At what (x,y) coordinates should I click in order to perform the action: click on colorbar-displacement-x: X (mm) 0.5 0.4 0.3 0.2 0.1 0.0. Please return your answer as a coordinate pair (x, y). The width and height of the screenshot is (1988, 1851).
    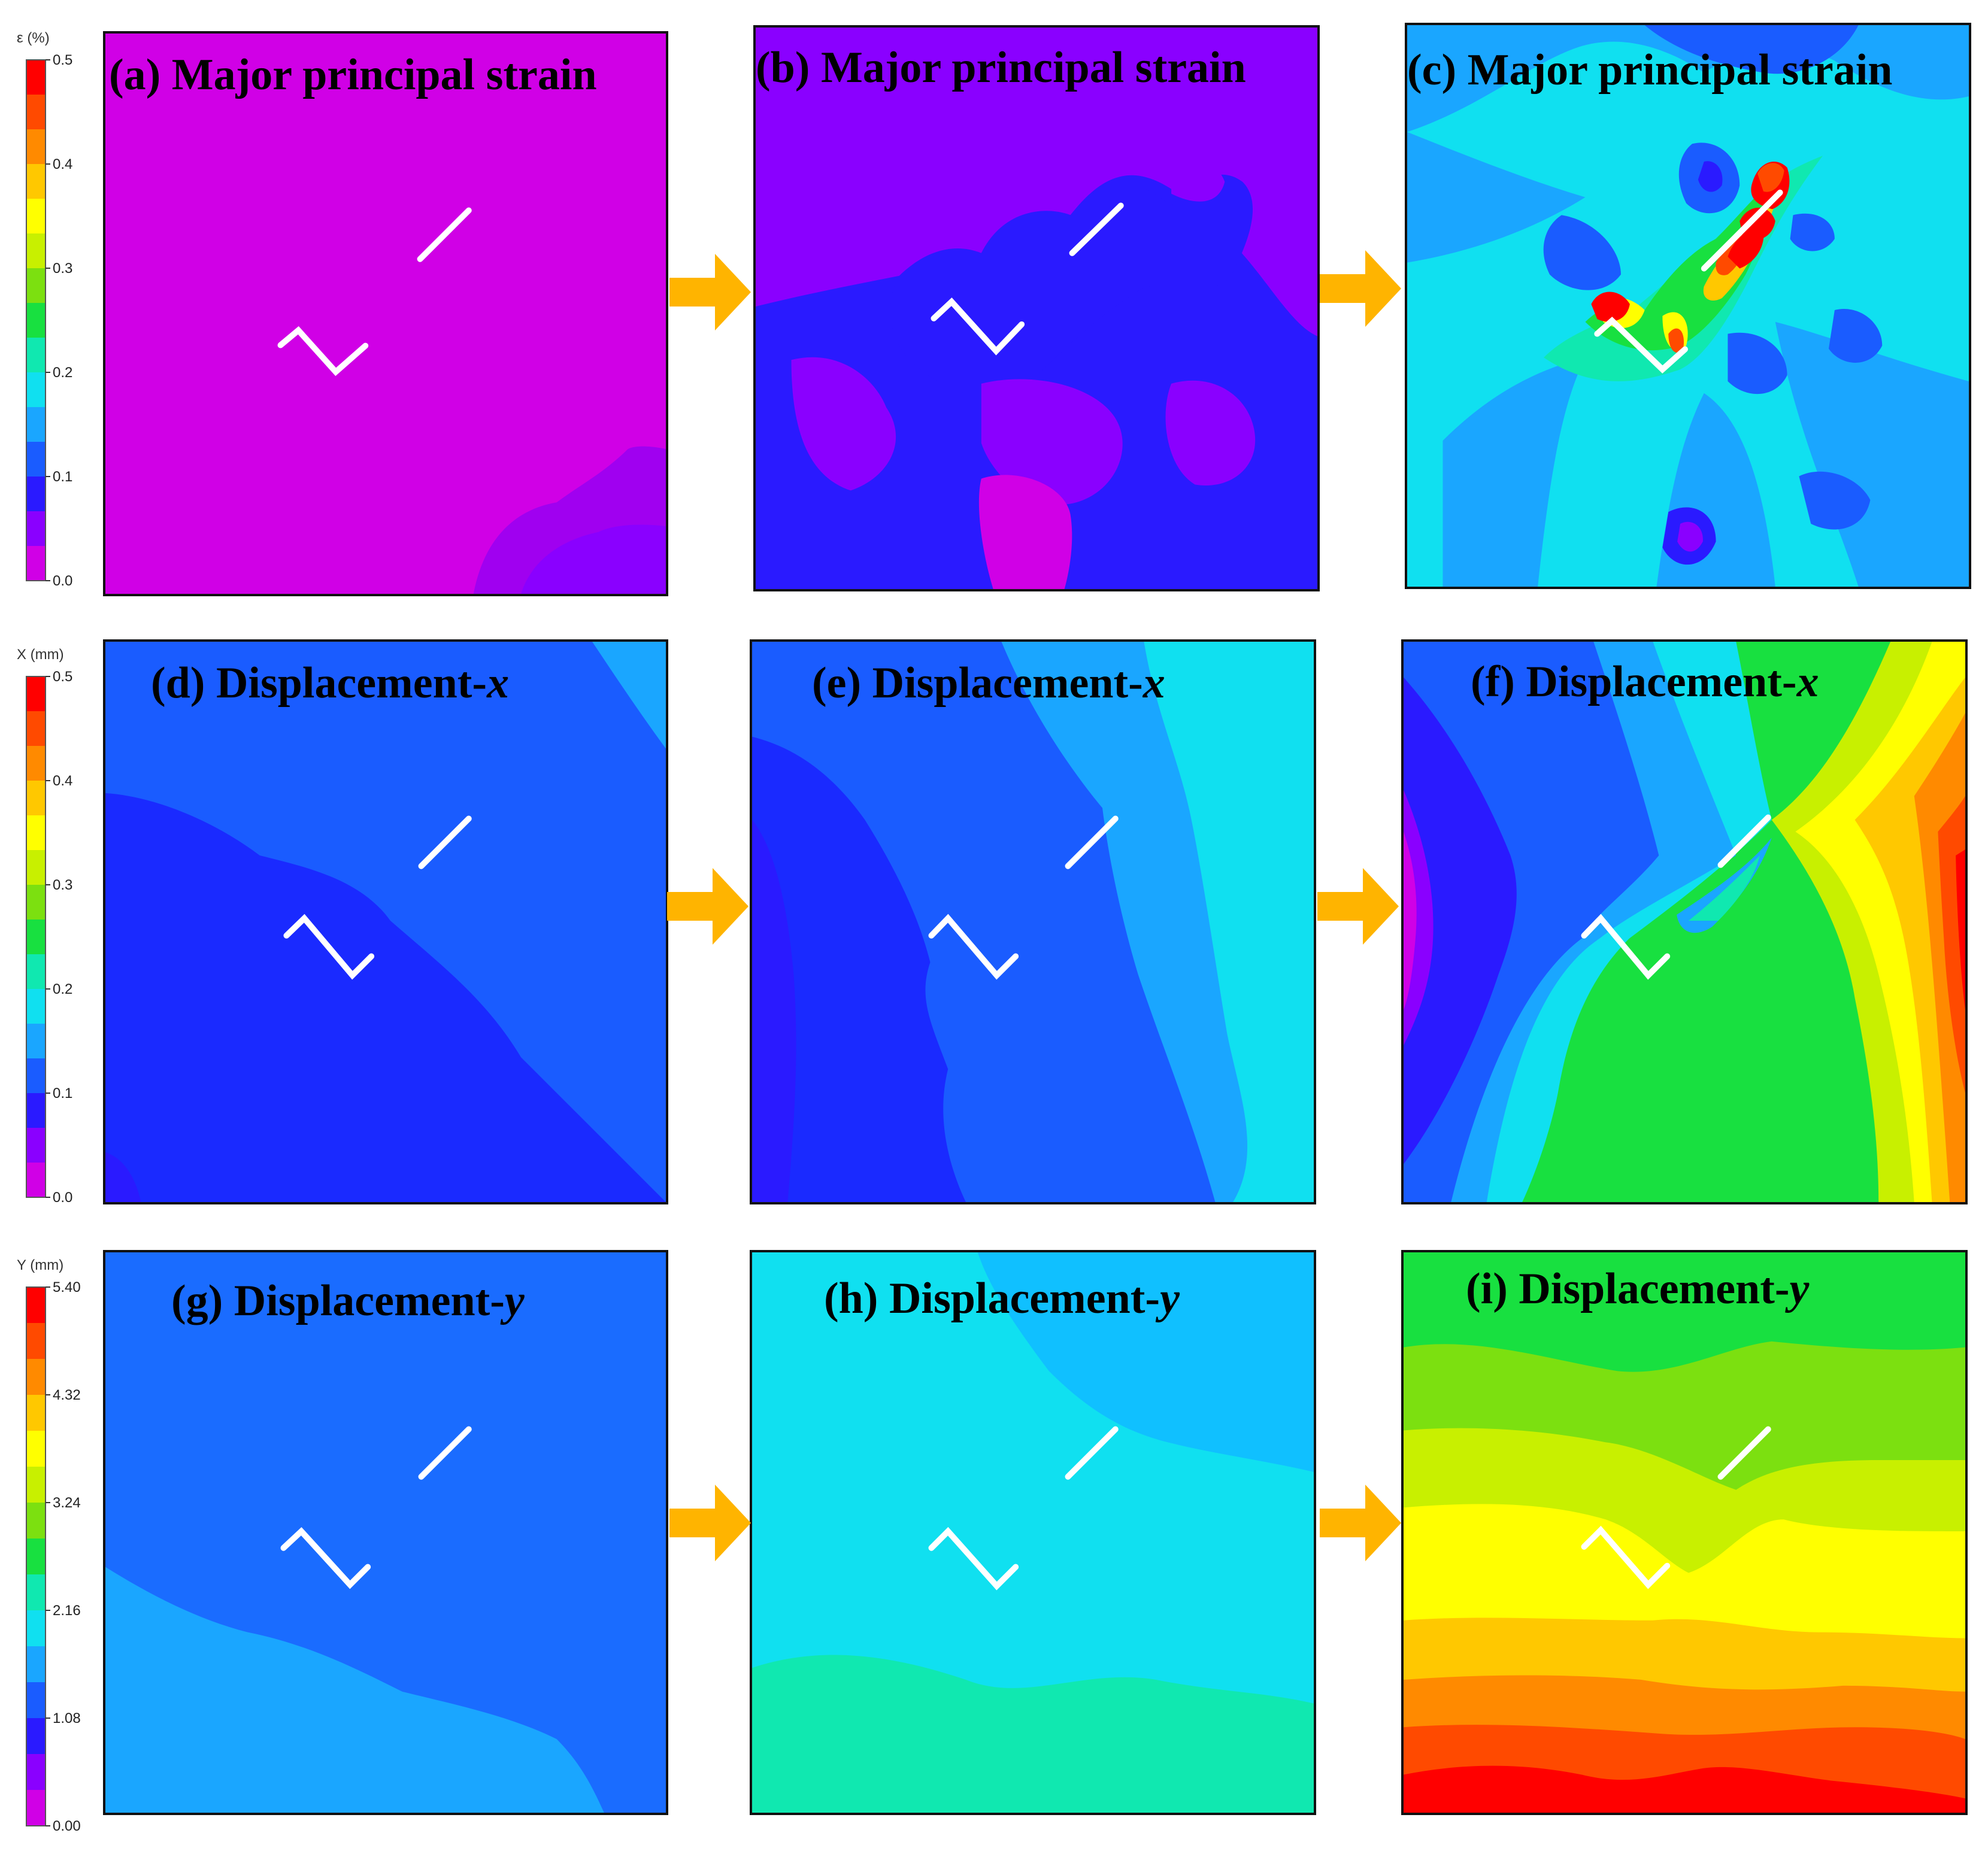
    Looking at the image, I should click on (54, 928).